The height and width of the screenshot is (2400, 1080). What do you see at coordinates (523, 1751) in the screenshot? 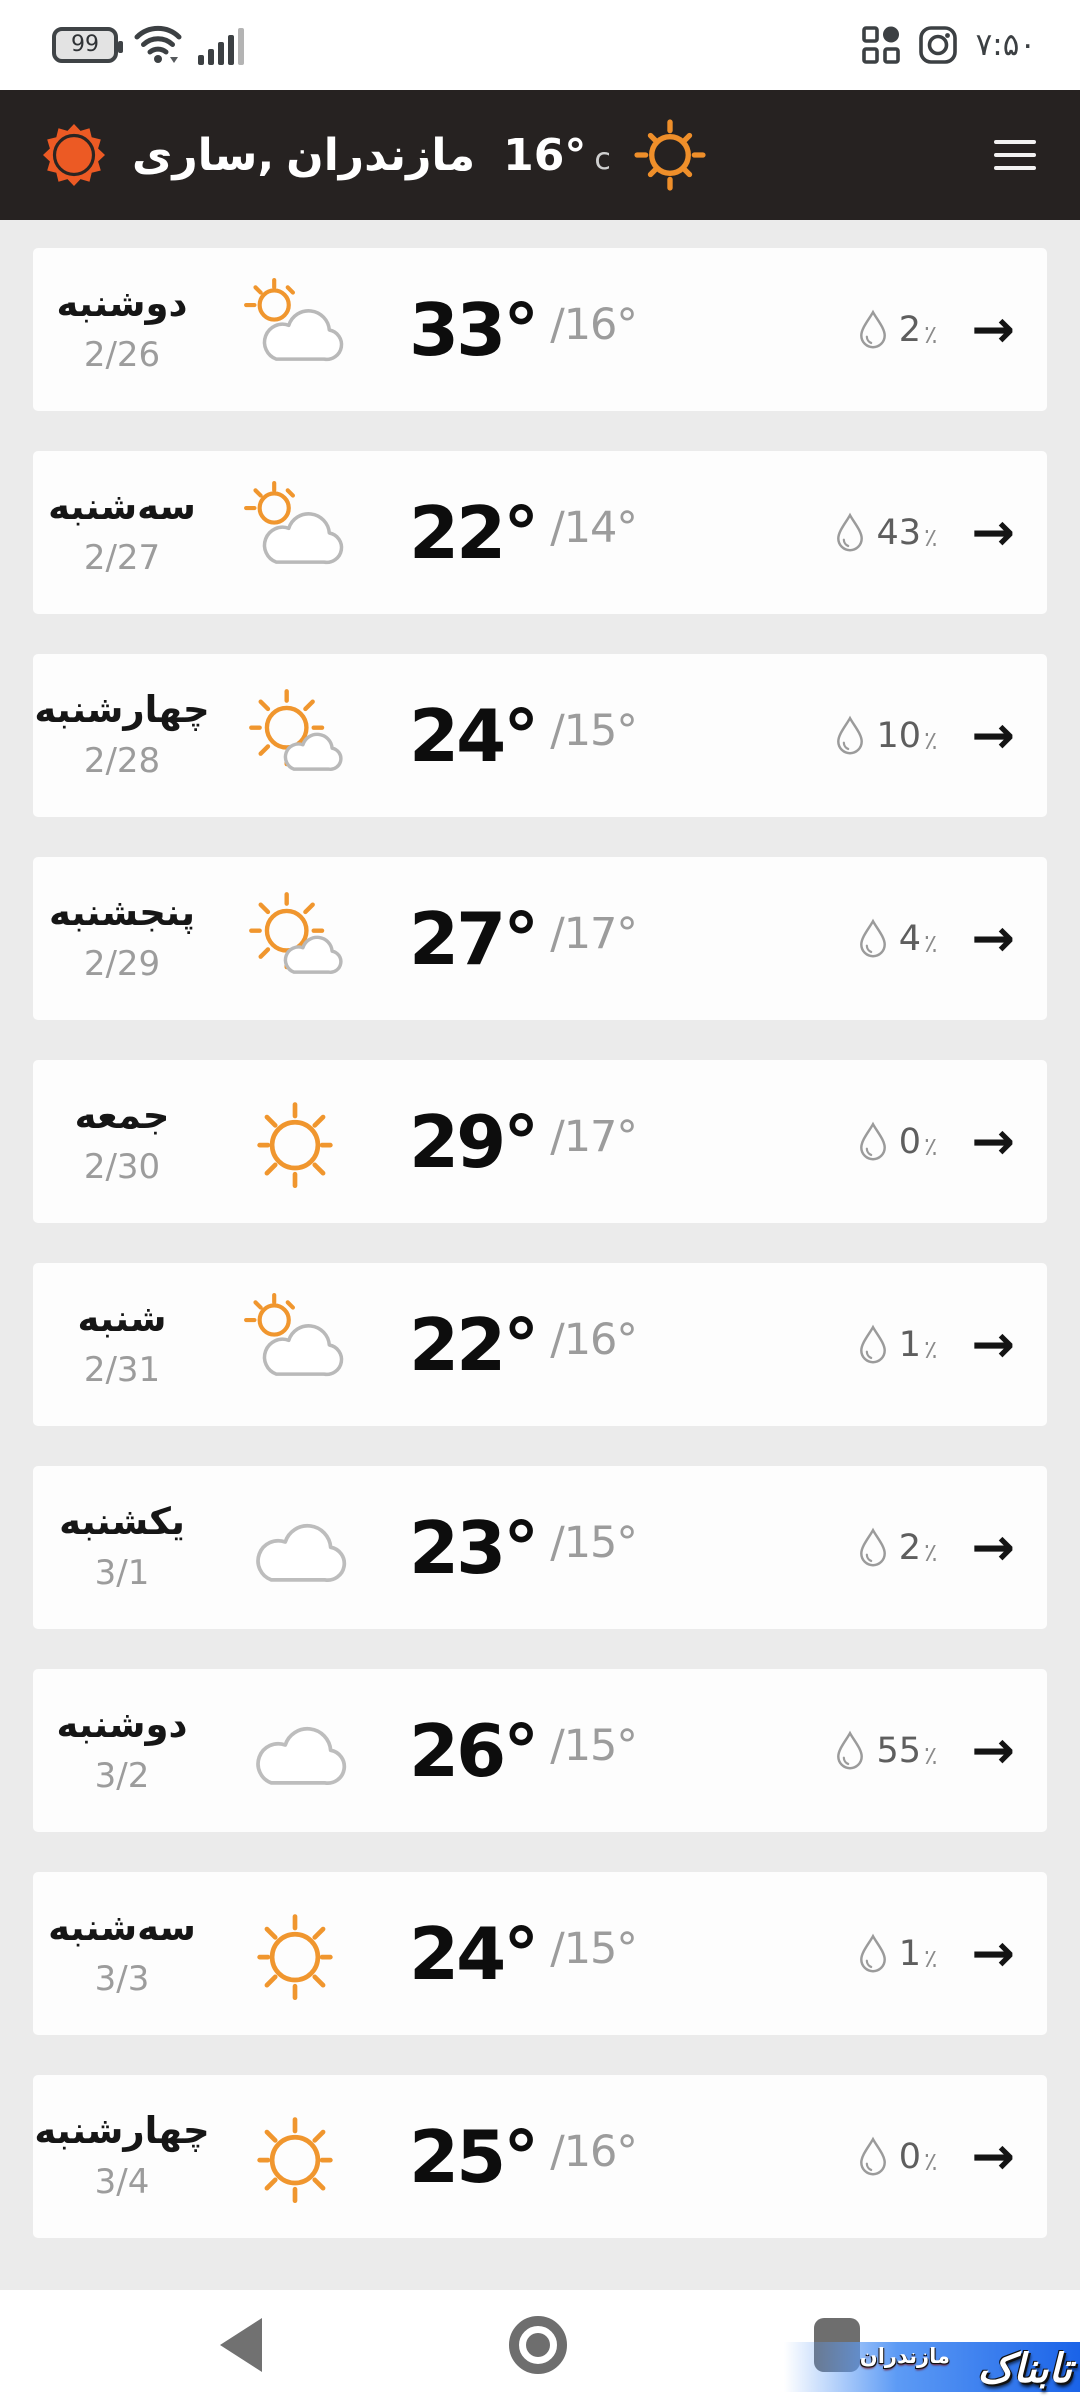
I see `temperature: 26° /15°` at bounding box center [523, 1751].